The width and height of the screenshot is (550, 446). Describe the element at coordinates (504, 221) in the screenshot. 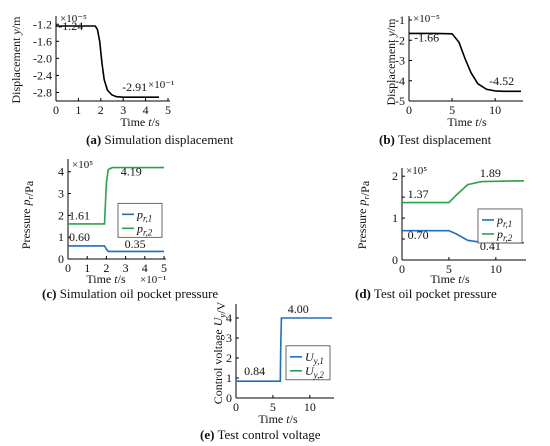

I see `legend-label-d-0: pr,1` at that location.